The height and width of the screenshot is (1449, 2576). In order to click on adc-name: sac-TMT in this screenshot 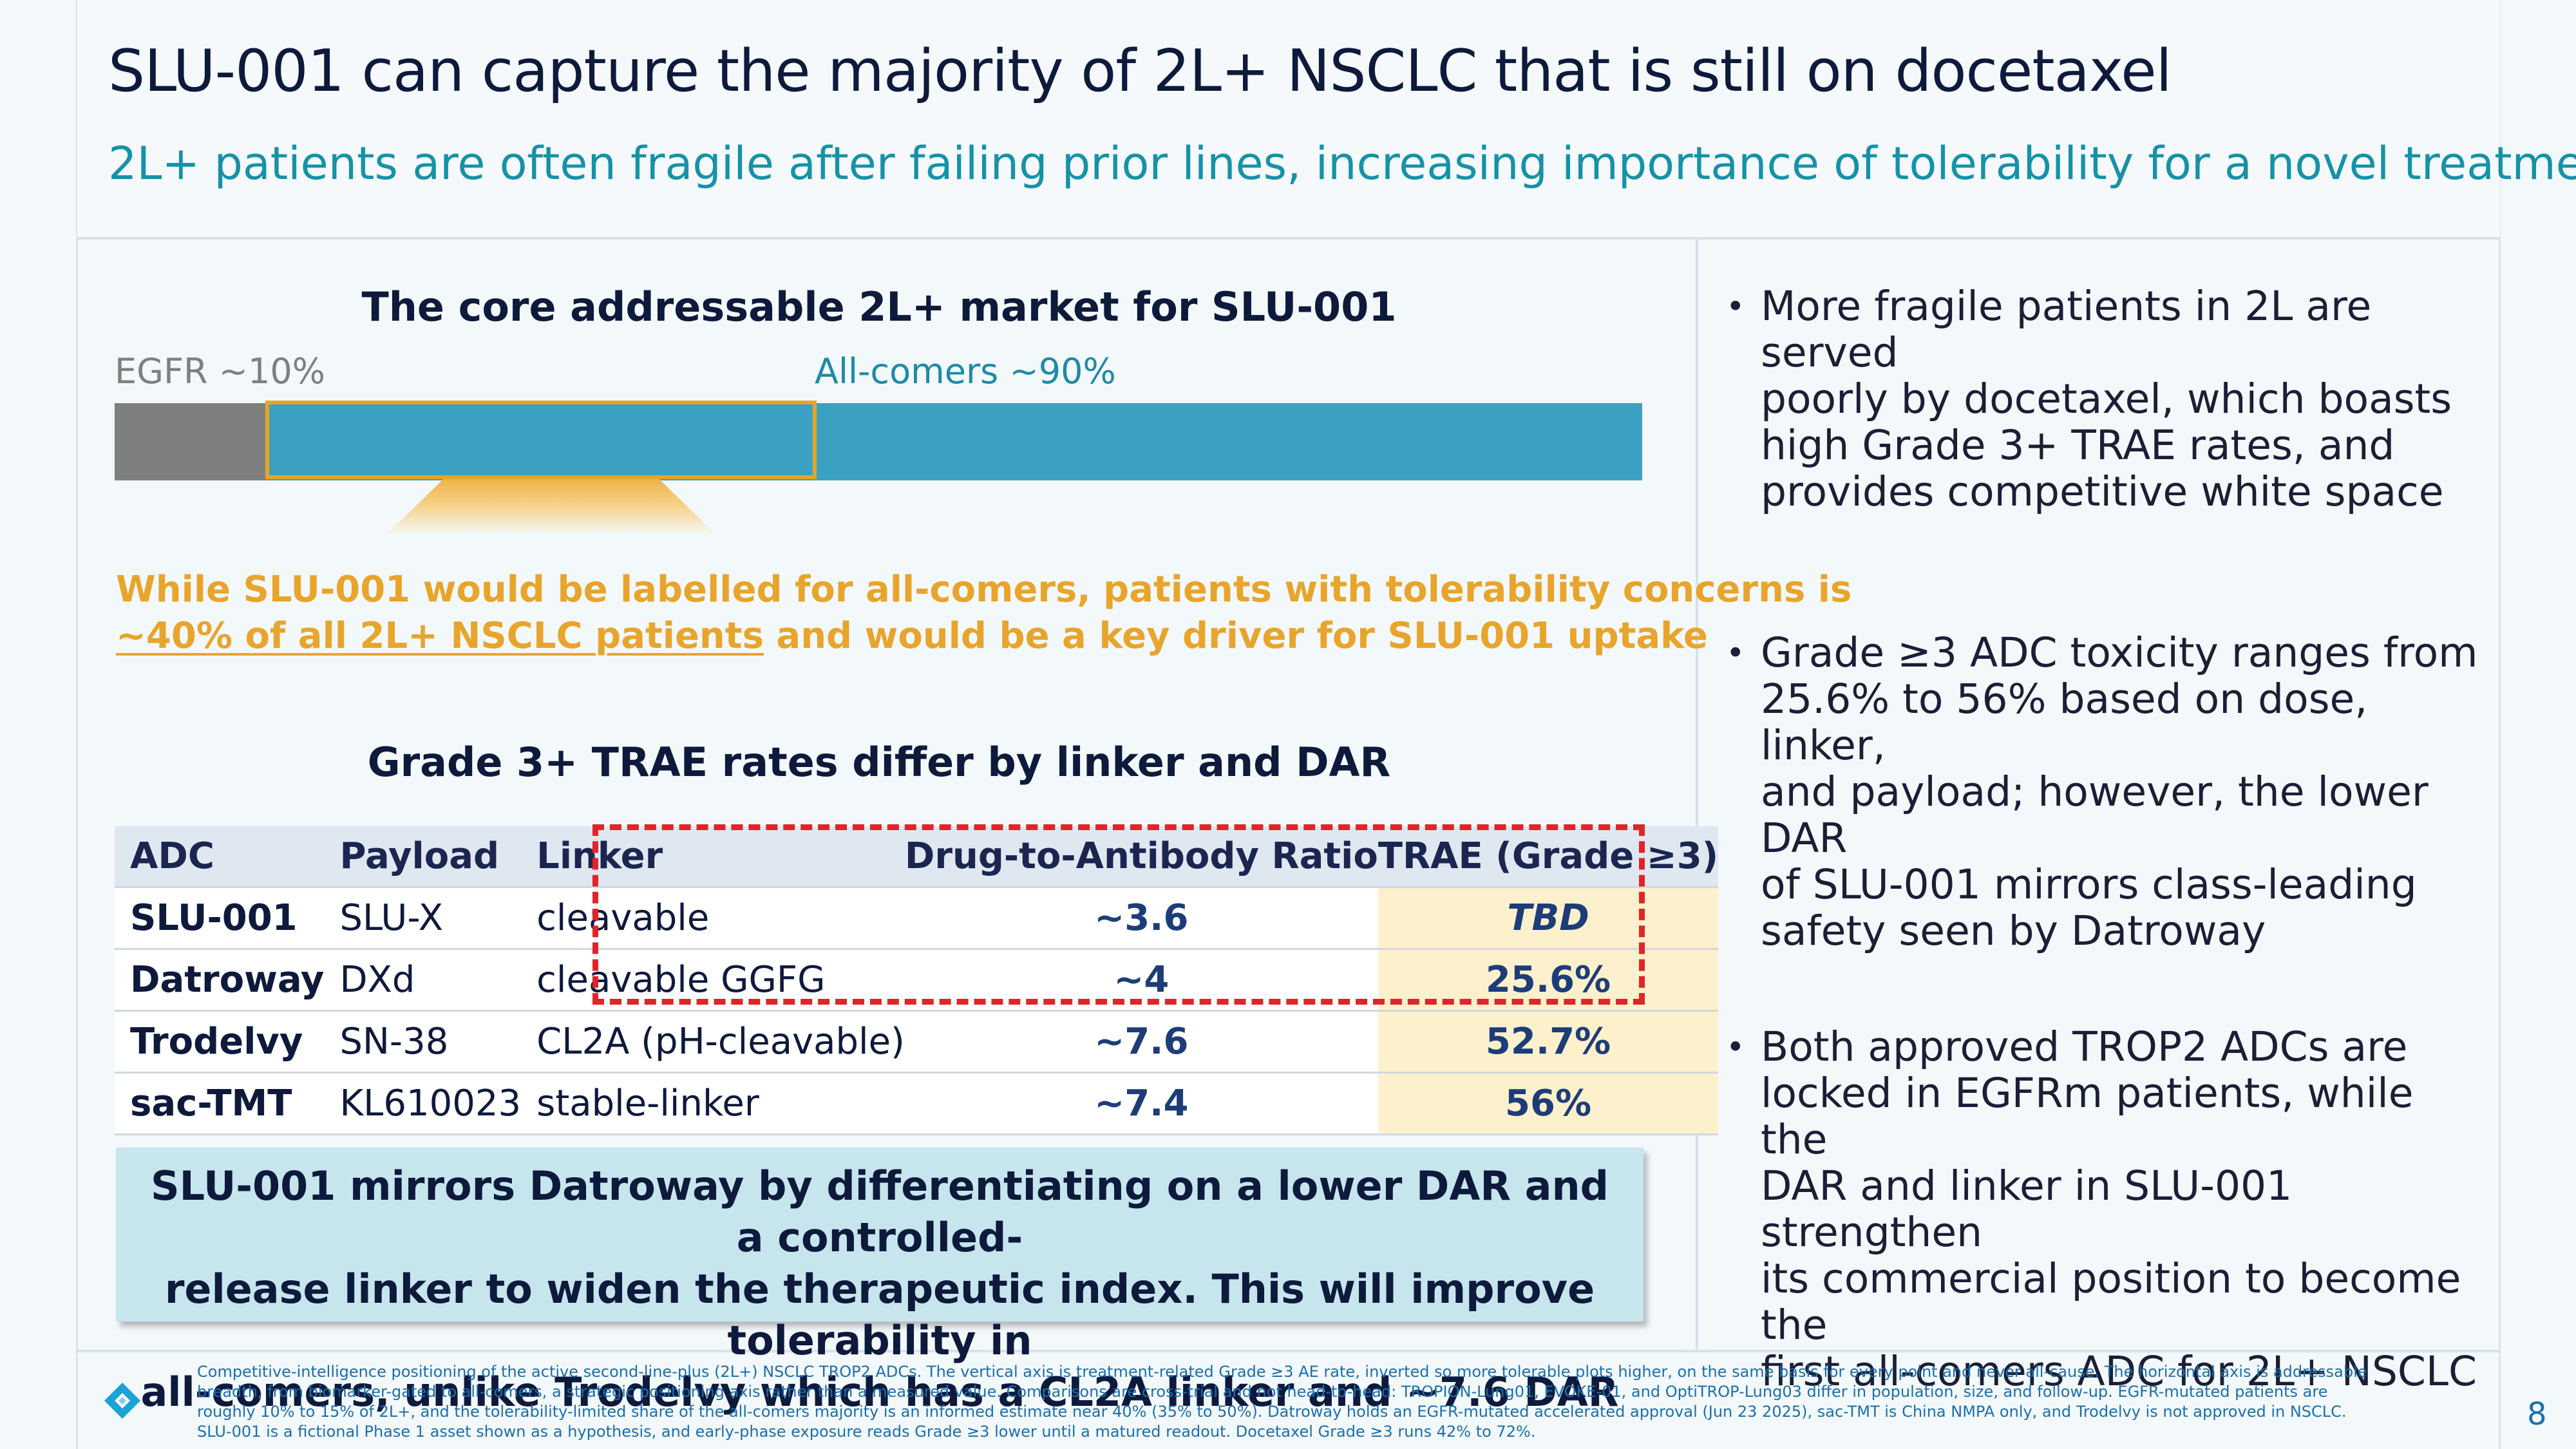, I will do `click(220, 1103)`.